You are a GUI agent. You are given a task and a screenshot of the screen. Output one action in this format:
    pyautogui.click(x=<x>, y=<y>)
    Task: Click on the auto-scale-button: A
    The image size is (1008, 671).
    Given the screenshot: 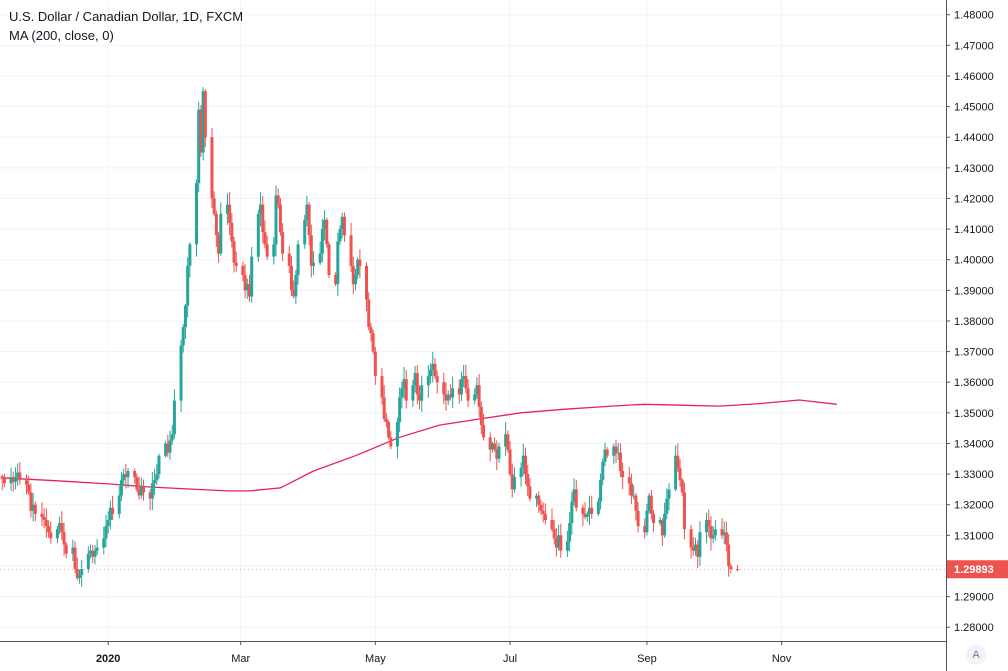 What is the action you would take?
    pyautogui.click(x=976, y=655)
    